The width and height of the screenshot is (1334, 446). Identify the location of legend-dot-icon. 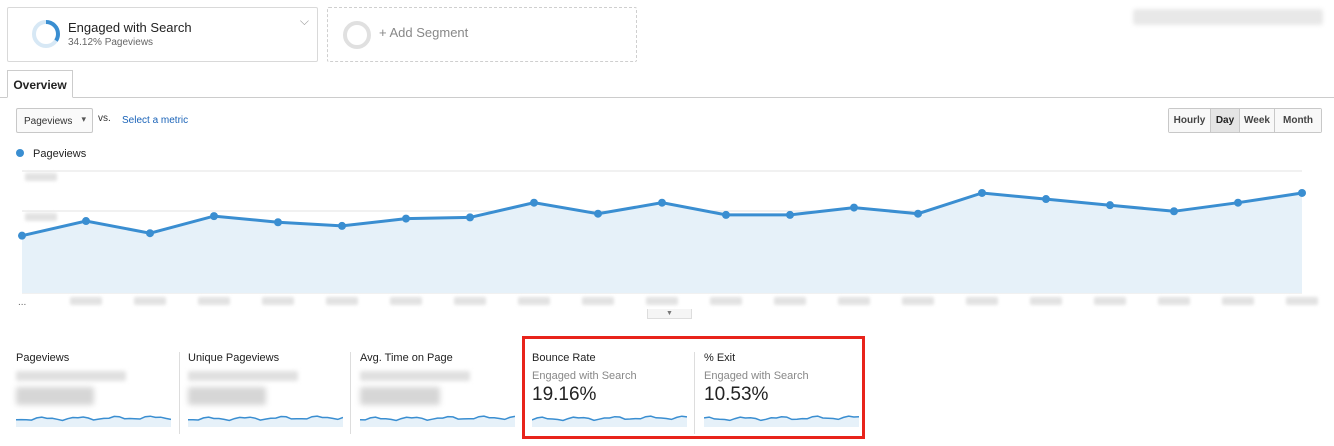
(20, 153).